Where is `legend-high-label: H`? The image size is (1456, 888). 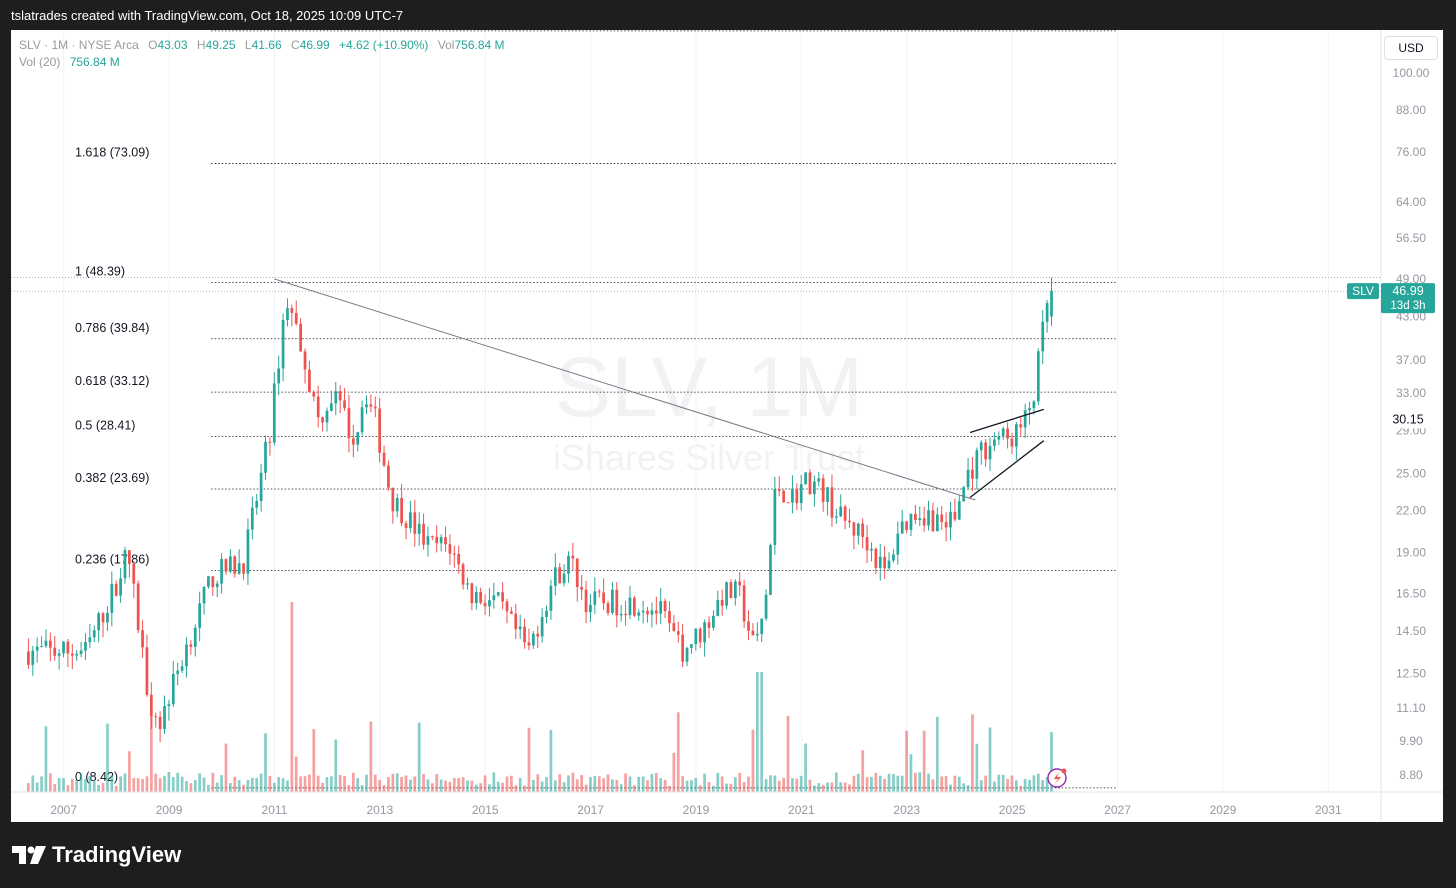
legend-high-label: H is located at coordinates (201, 45).